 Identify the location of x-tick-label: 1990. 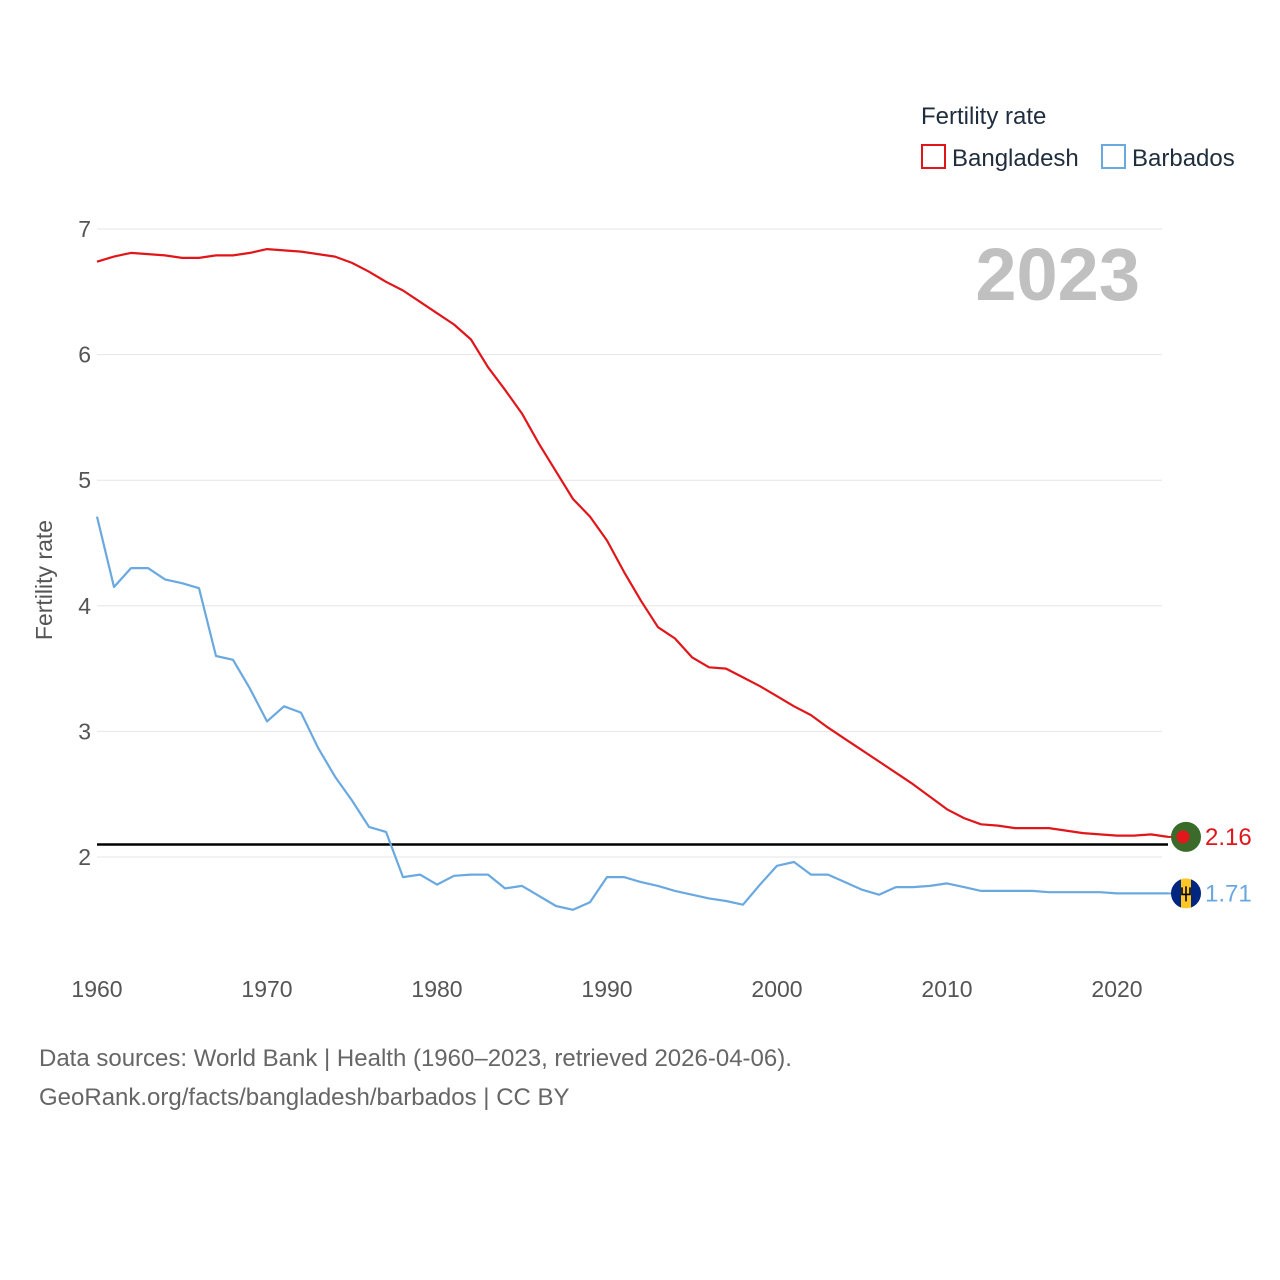
(606, 989).